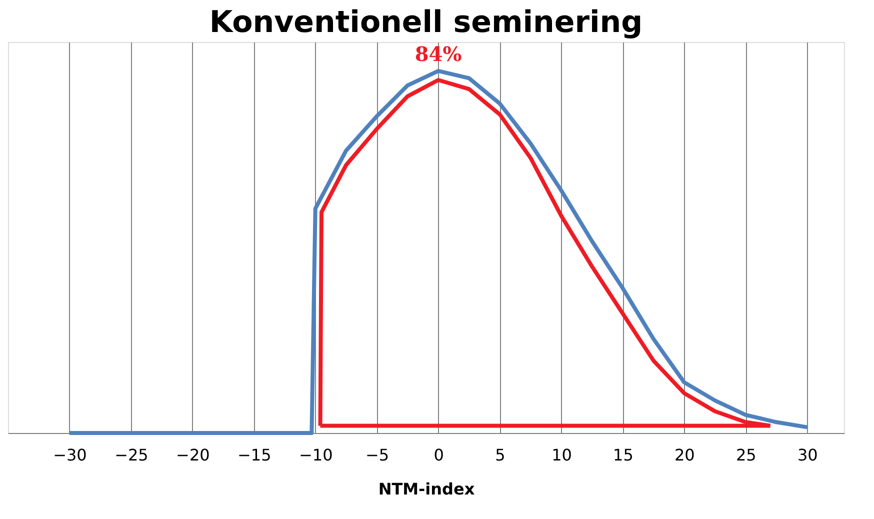 The height and width of the screenshot is (519, 874). What do you see at coordinates (193, 455) in the screenshot?
I see `x-tick-label: −20` at bounding box center [193, 455].